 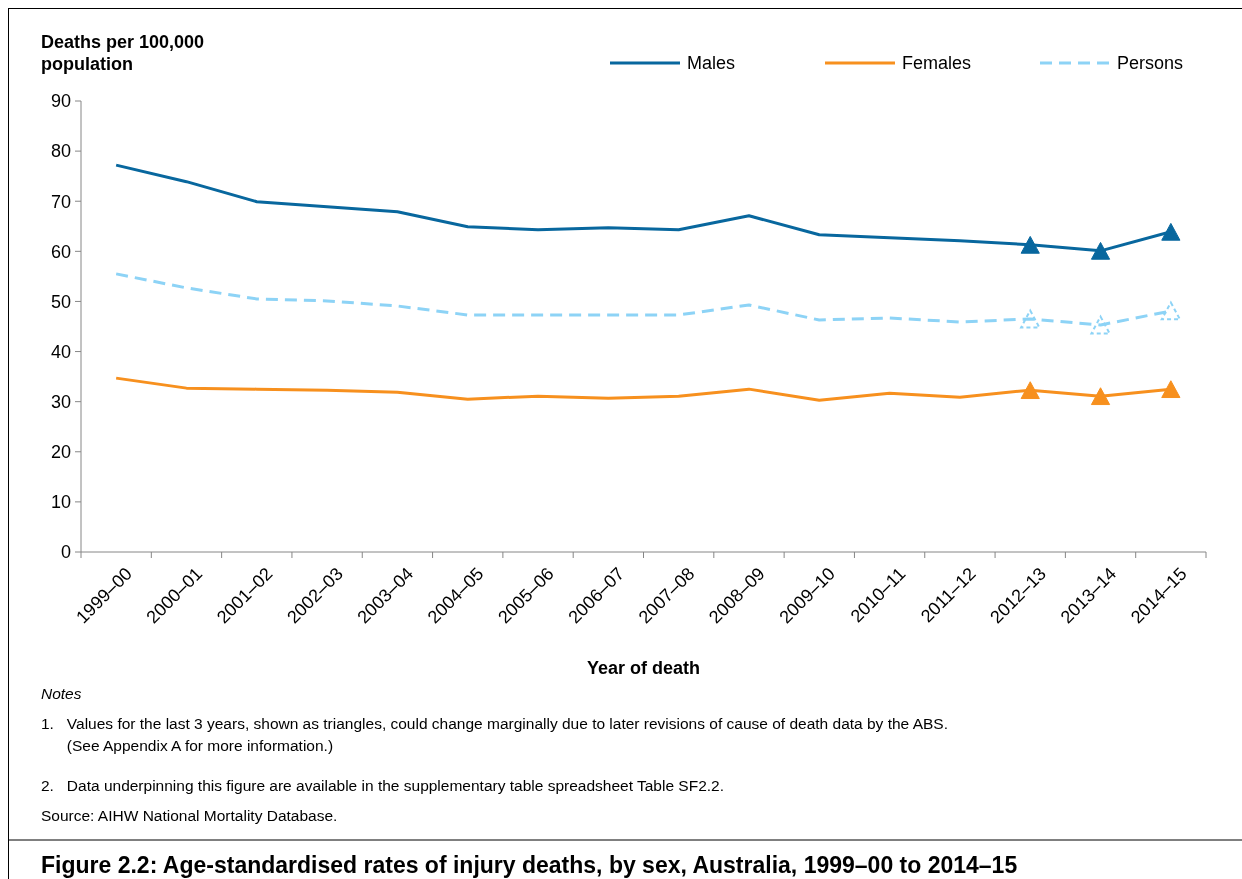 What do you see at coordinates (60, 101) in the screenshot?
I see `y-tick-label: 90` at bounding box center [60, 101].